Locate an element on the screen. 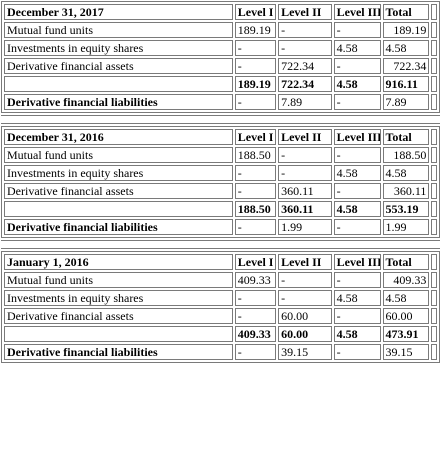 This screenshot has height=449, width=441. section-date: December 31, 2016 is located at coordinates (118, 137).